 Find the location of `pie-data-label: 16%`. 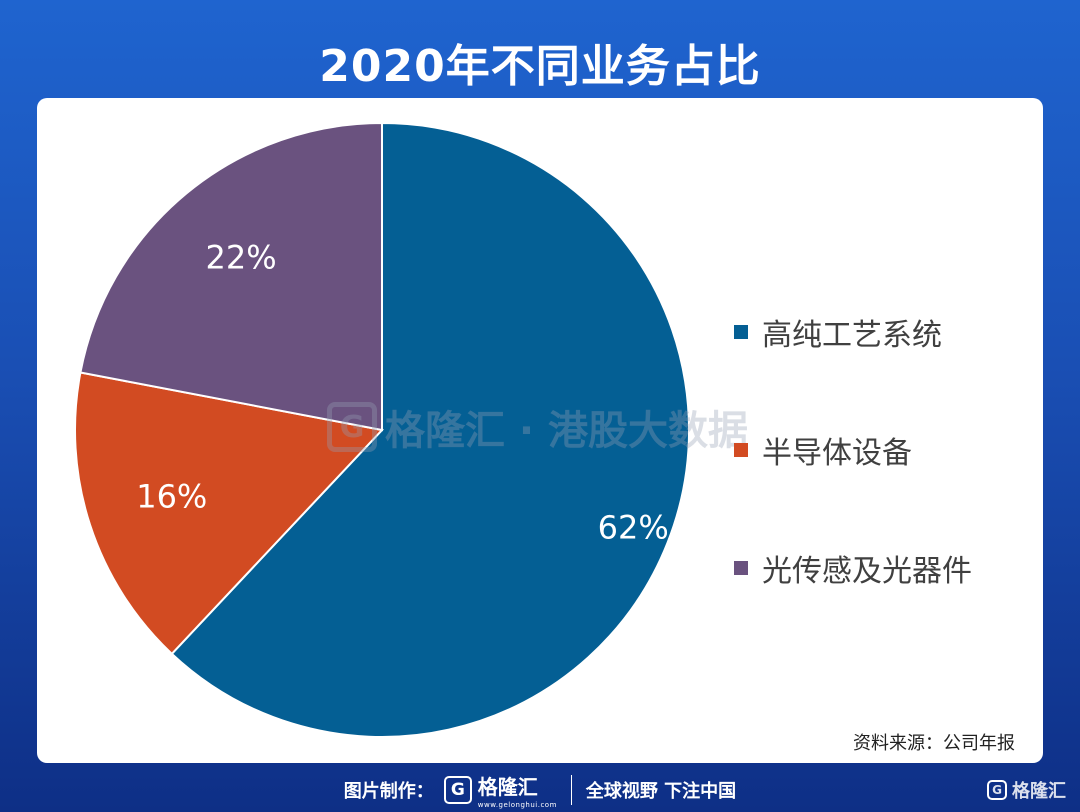

pie-data-label: 16% is located at coordinates (171, 496).